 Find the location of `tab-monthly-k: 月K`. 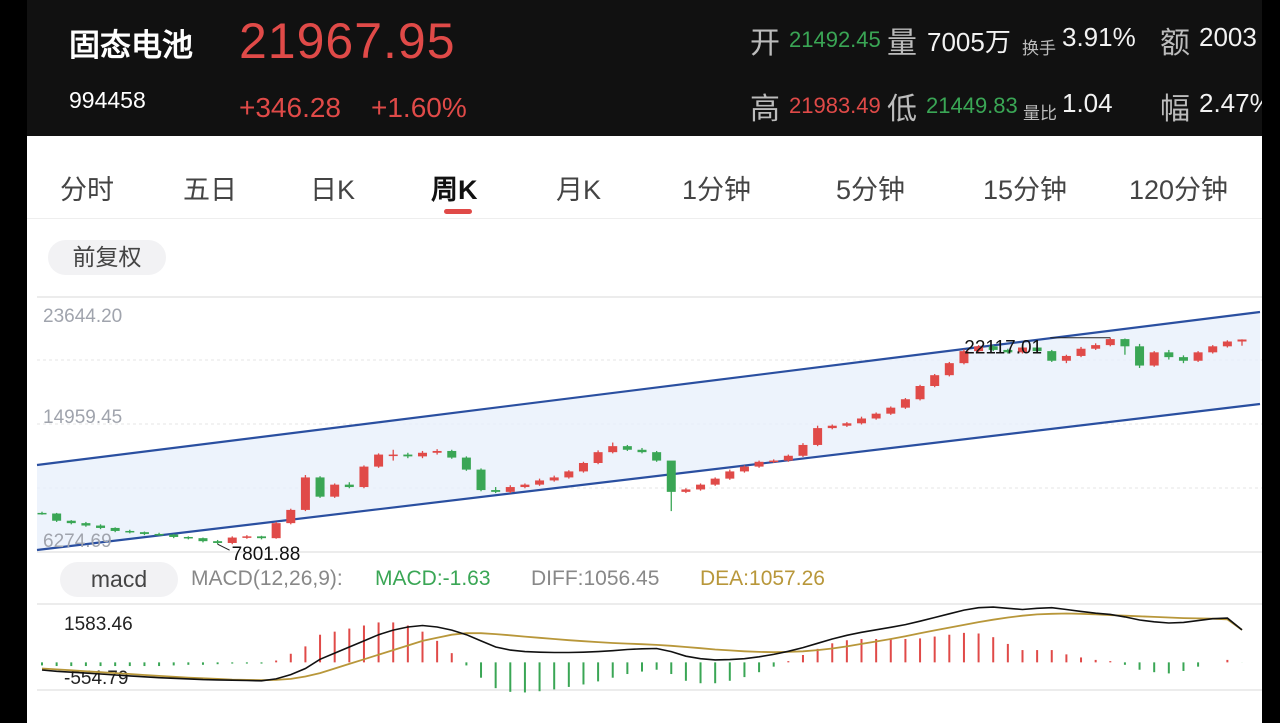

tab-monthly-k: 月K is located at coordinates (579, 190).